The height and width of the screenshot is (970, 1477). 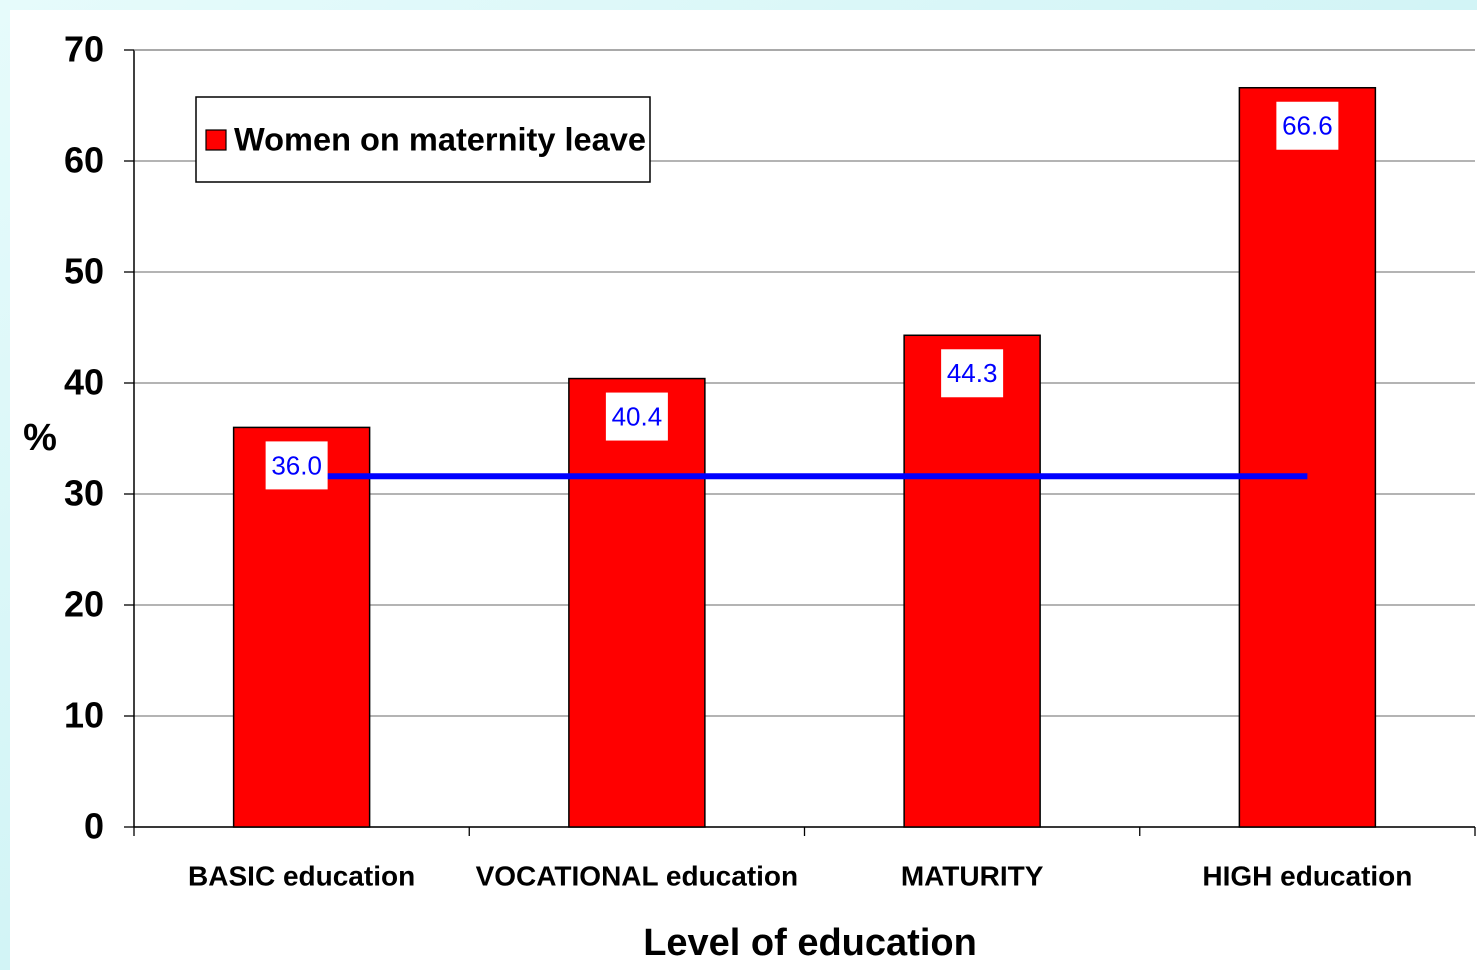 I want to click on value-label: 36.0, so click(x=296, y=465).